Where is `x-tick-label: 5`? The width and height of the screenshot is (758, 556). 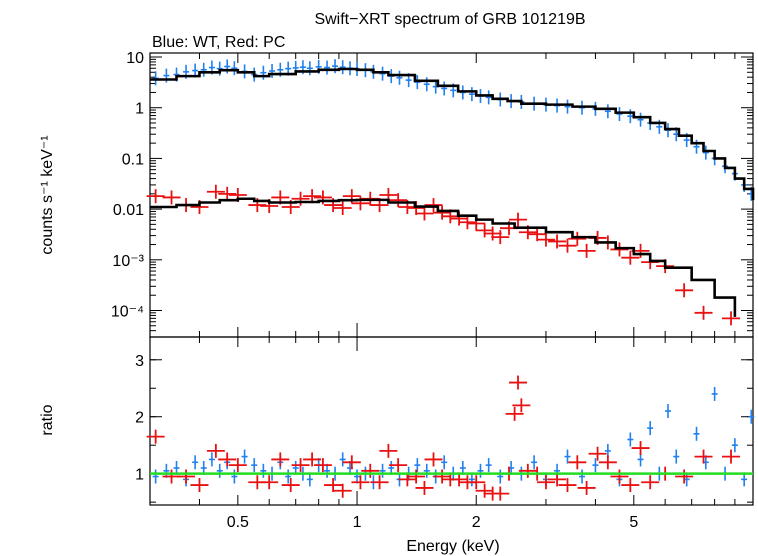
x-tick-label: 5 is located at coordinates (633, 522).